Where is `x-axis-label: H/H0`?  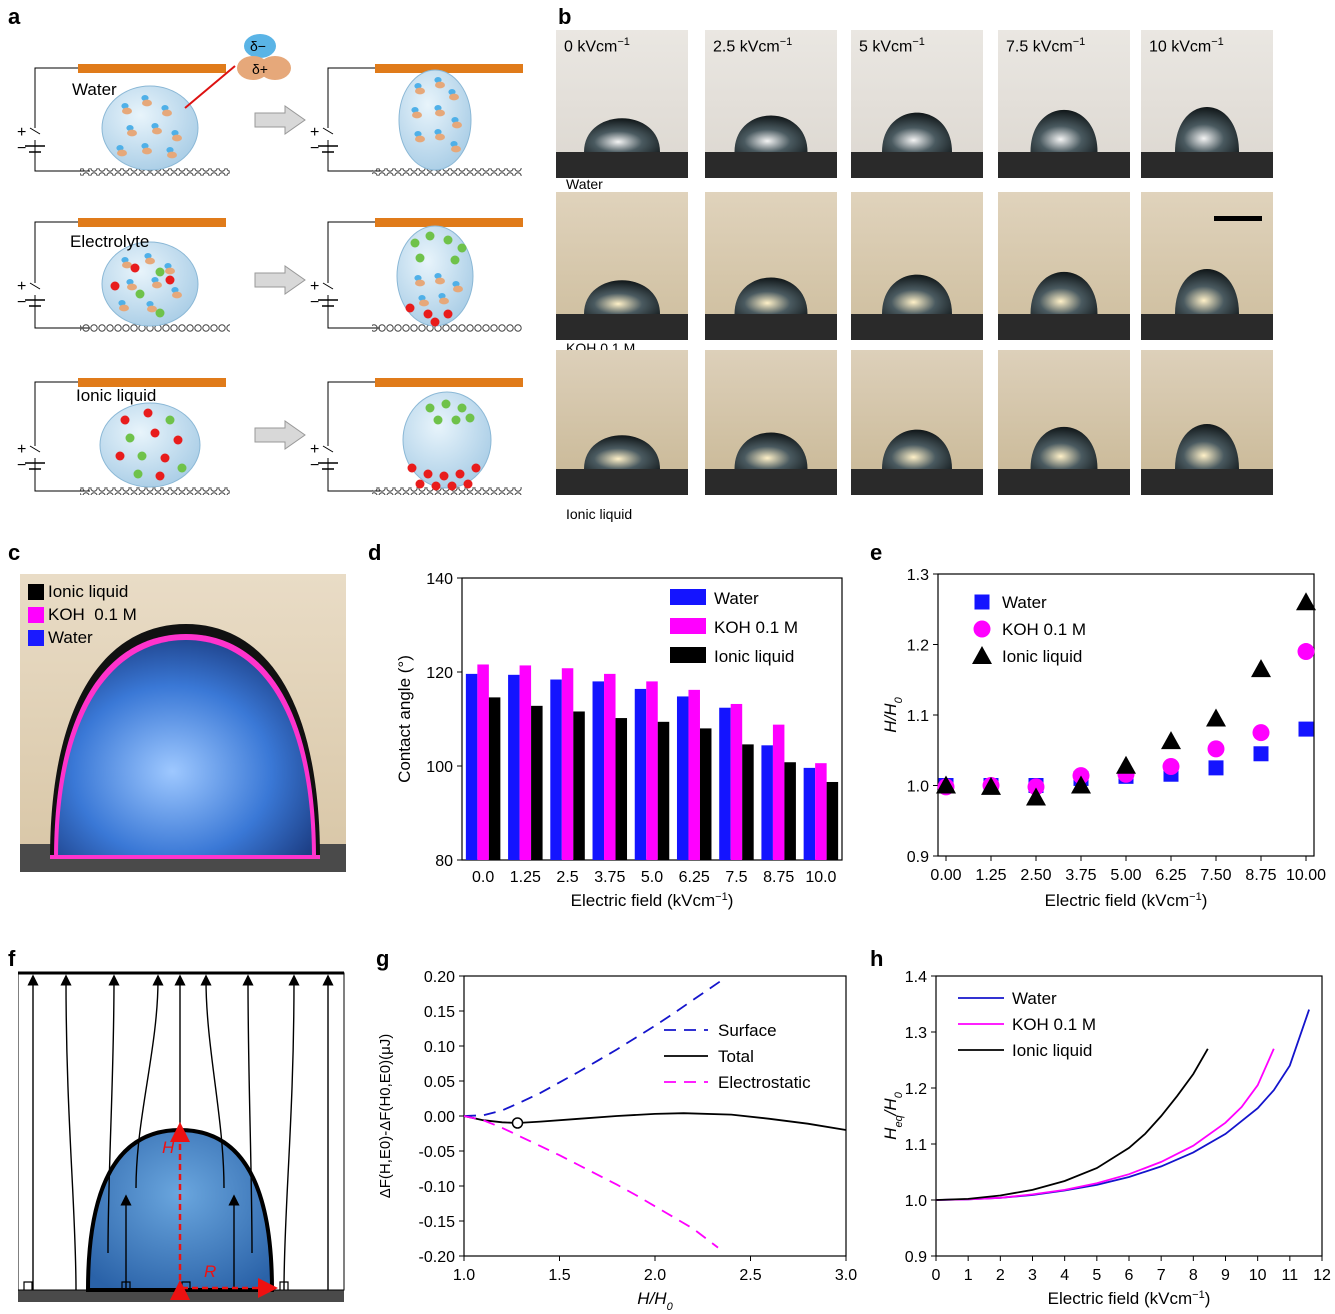
x-axis-label: H/H0 is located at coordinates (655, 1301).